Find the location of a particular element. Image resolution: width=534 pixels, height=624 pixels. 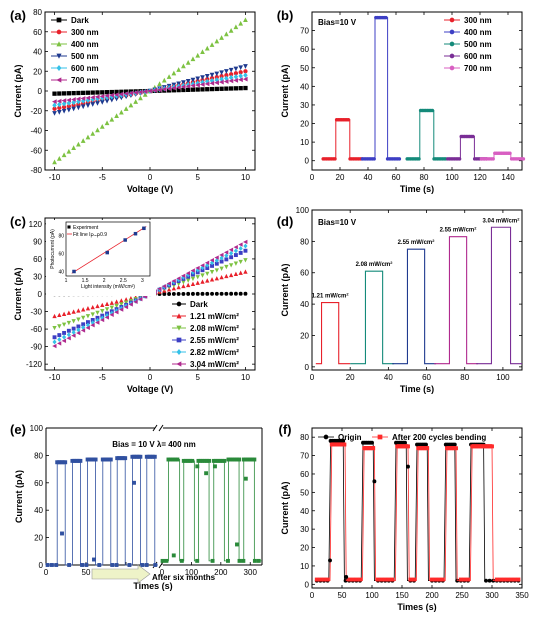

y-tick-label: 20 is located at coordinates (304, 124).